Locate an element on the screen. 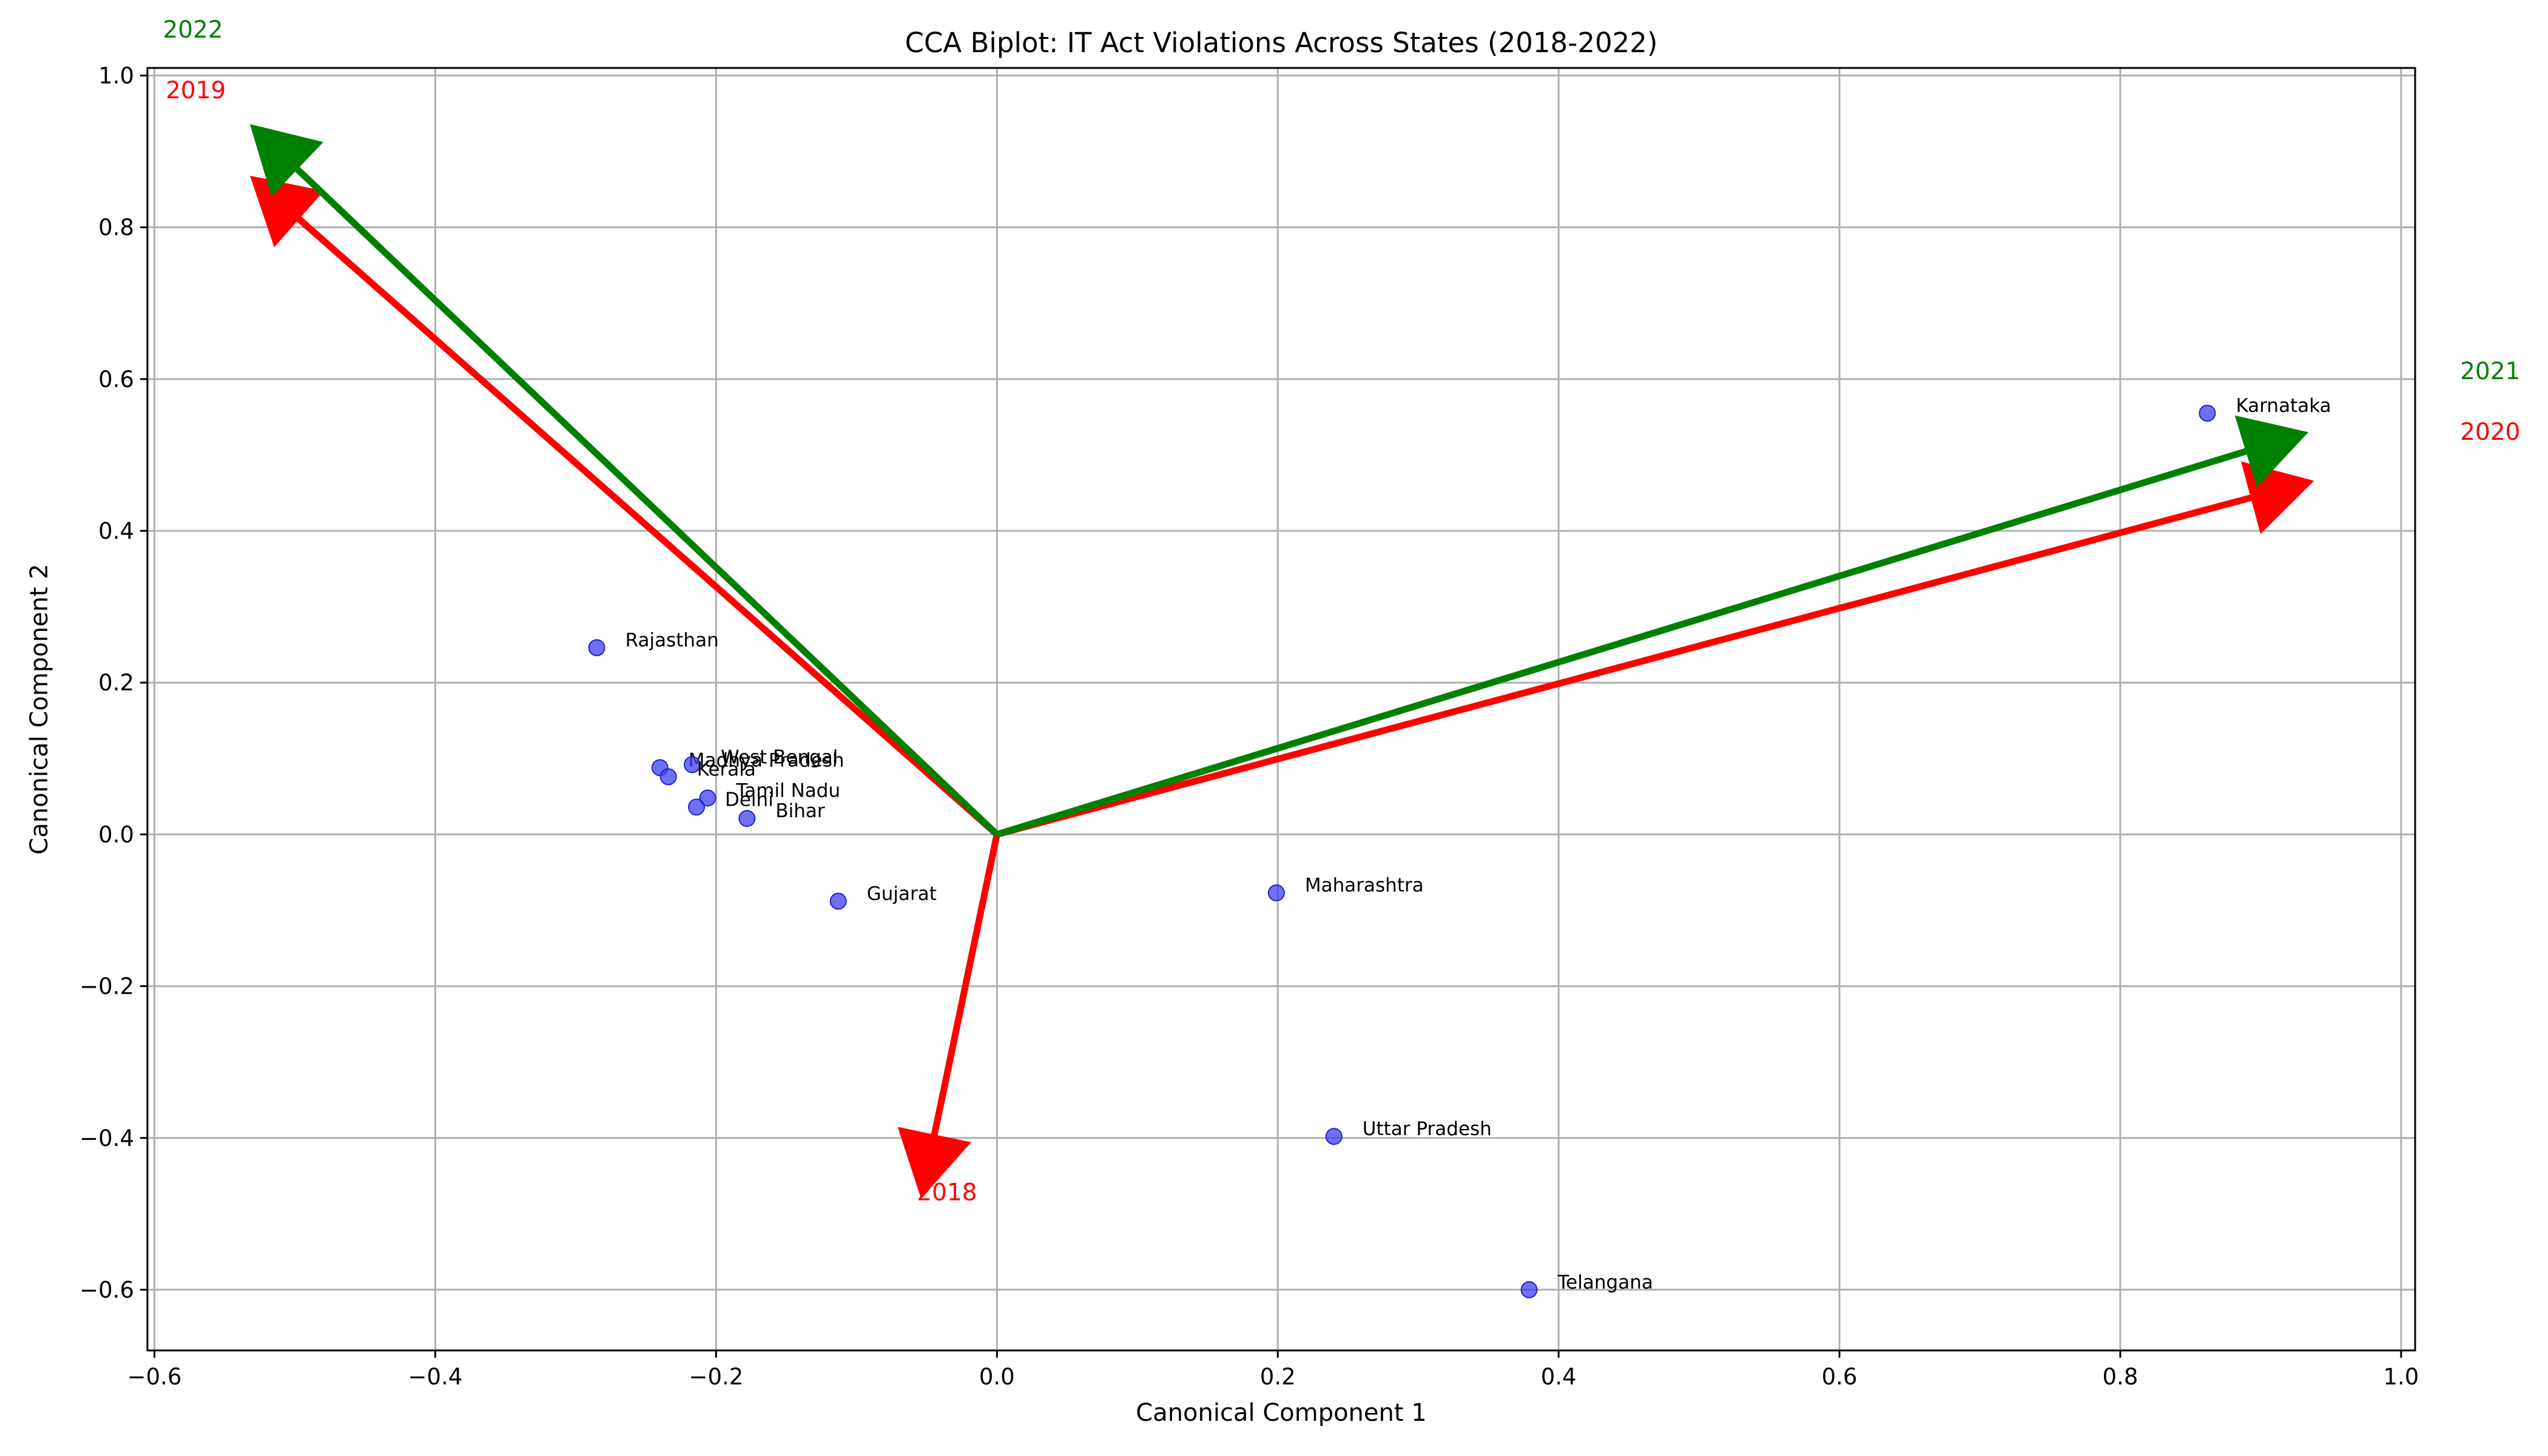 The image size is (2548, 1456). point-label-west-bengal: West Bengal is located at coordinates (779, 757).